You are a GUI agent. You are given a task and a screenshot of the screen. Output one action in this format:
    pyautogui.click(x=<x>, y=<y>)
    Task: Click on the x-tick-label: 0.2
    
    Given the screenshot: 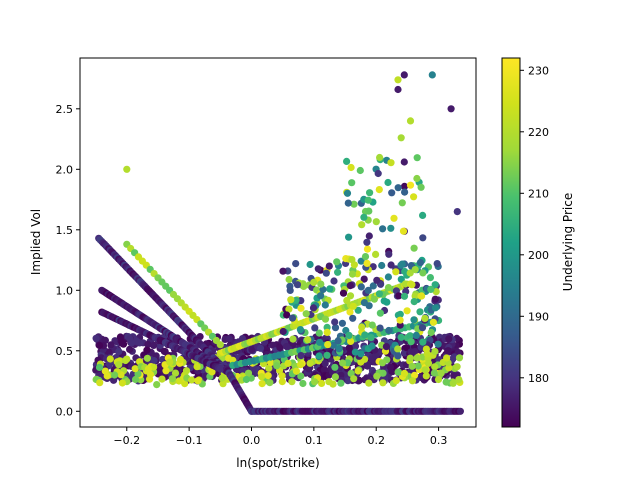 What is the action you would take?
    pyautogui.click(x=376, y=440)
    